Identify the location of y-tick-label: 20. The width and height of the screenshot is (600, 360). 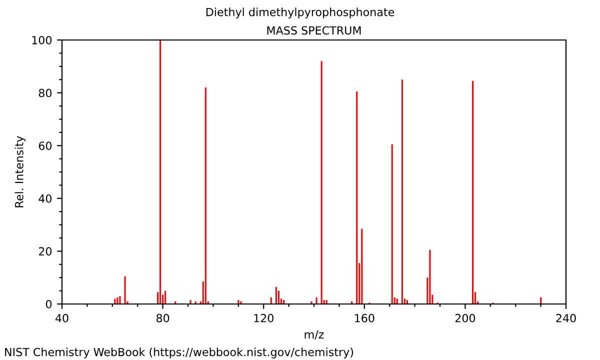
(45, 251).